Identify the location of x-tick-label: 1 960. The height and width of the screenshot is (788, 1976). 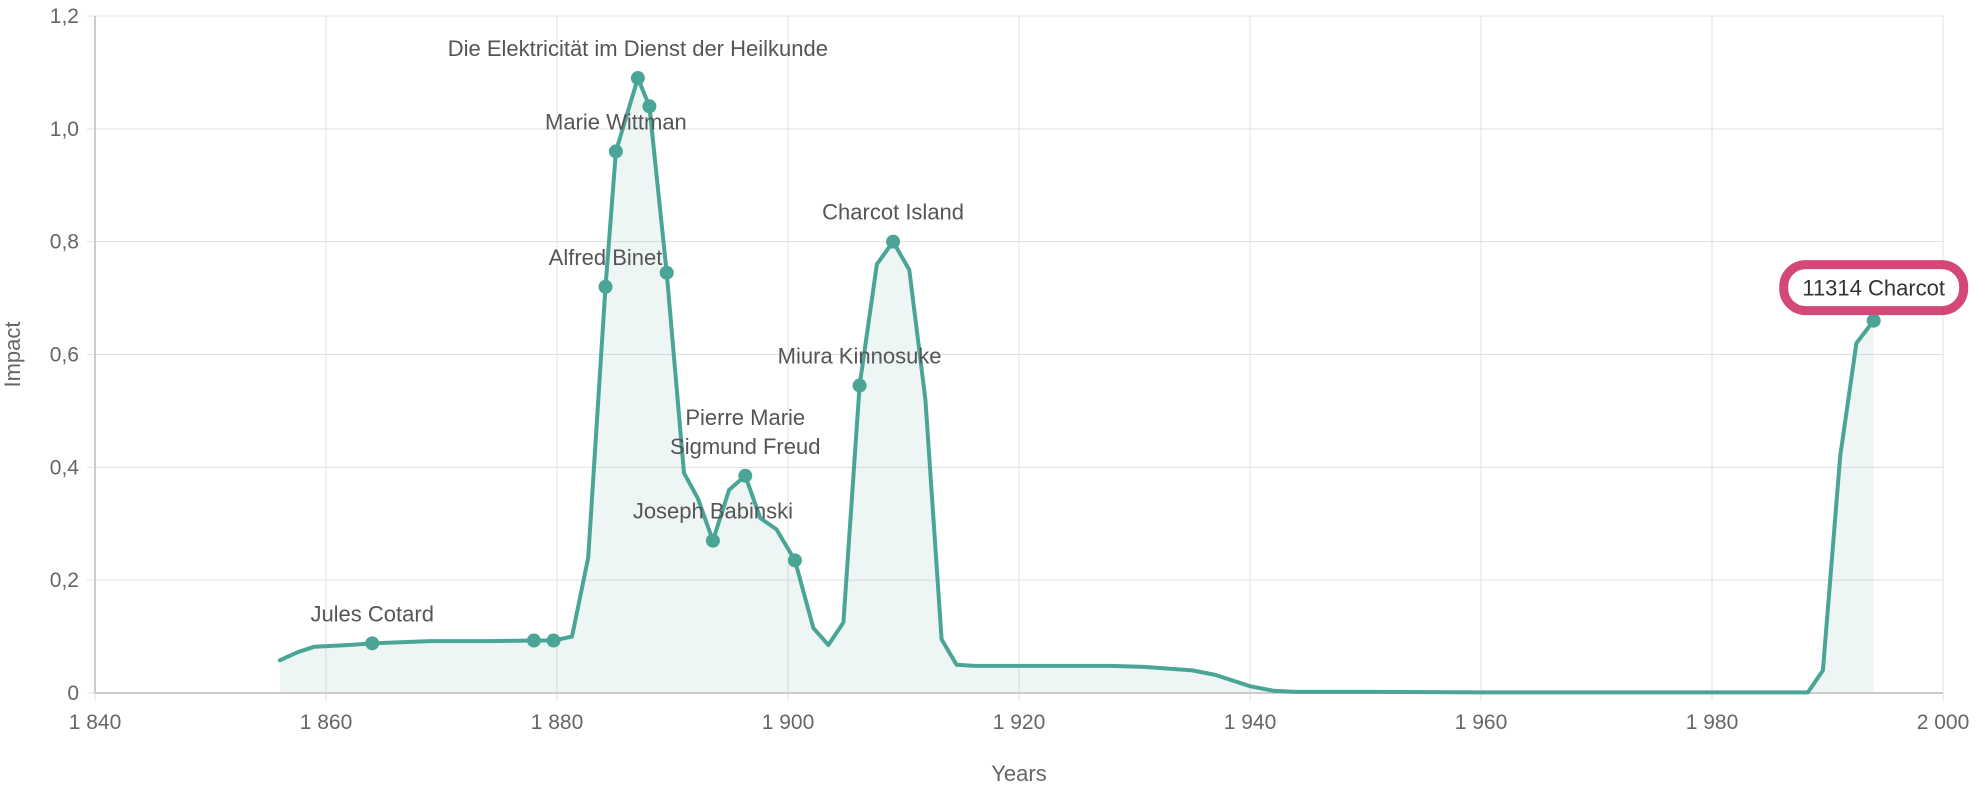
(1481, 722).